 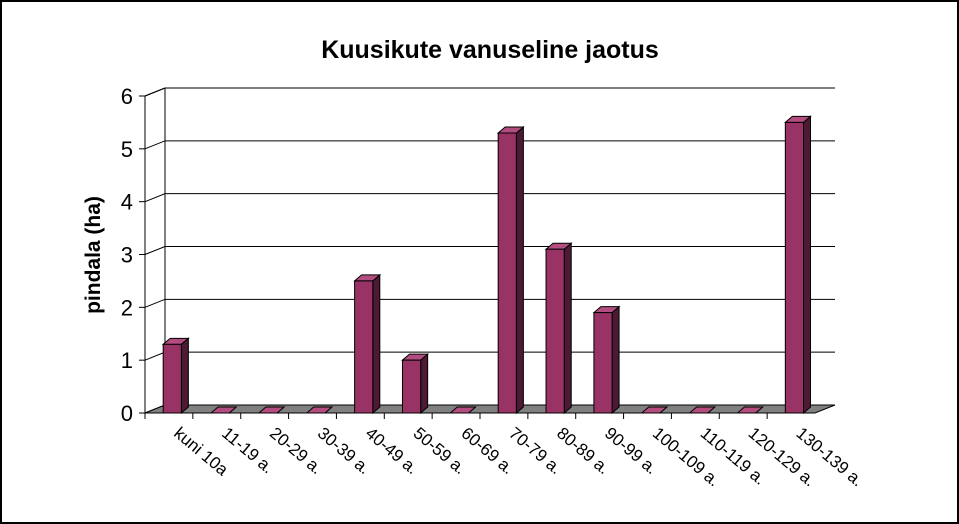 I want to click on floor, so click(x=490, y=409).